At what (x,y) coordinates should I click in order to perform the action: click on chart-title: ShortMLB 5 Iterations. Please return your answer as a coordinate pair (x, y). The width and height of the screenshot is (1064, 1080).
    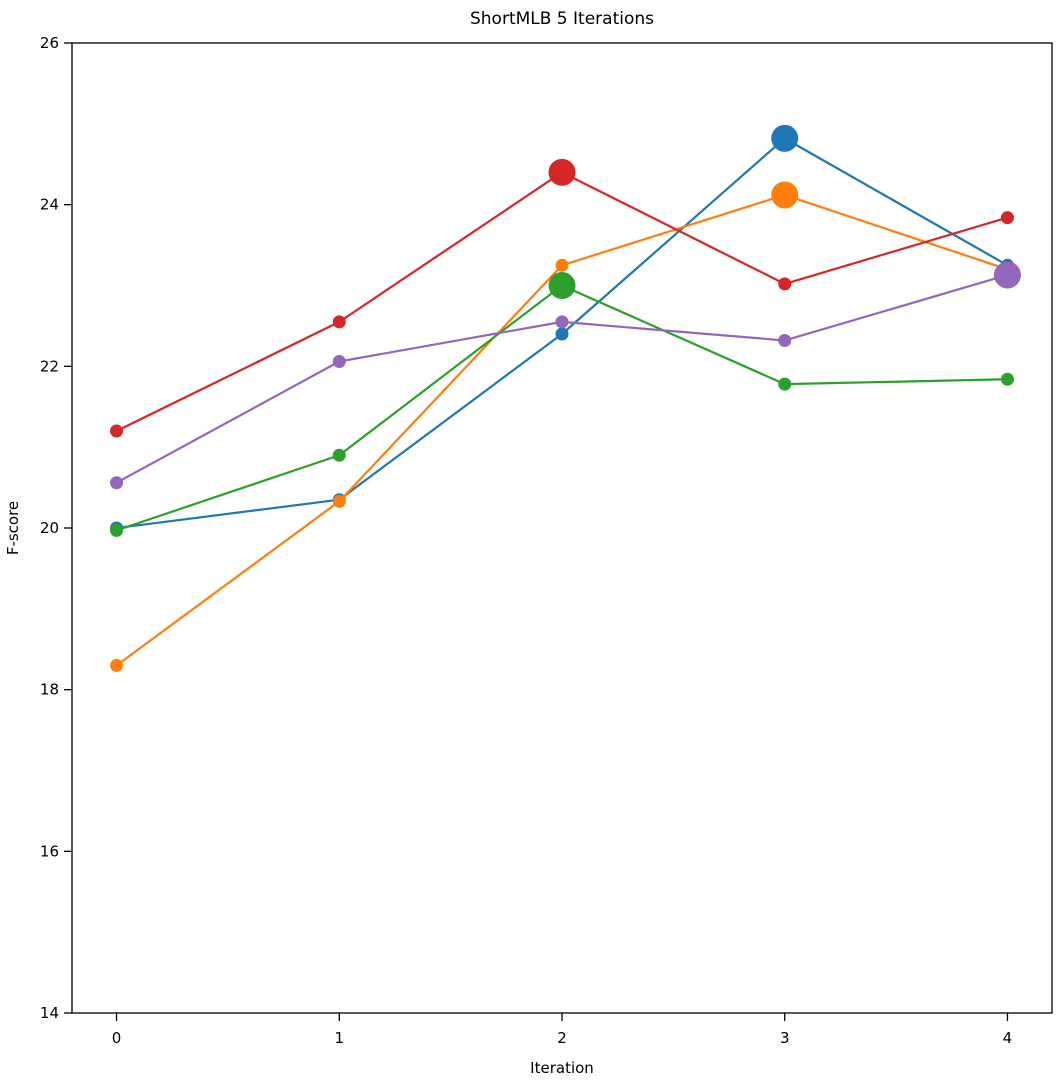
    Looking at the image, I should click on (561, 19).